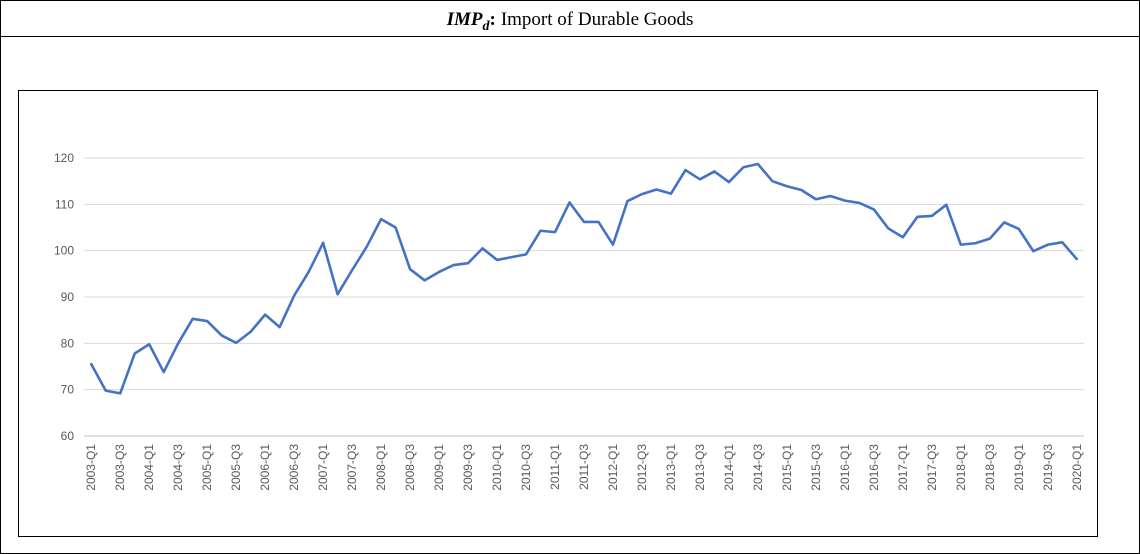 The width and height of the screenshot is (1140, 554). Describe the element at coordinates (64, 158) in the screenshot. I see `y-tick-label: 120` at that location.